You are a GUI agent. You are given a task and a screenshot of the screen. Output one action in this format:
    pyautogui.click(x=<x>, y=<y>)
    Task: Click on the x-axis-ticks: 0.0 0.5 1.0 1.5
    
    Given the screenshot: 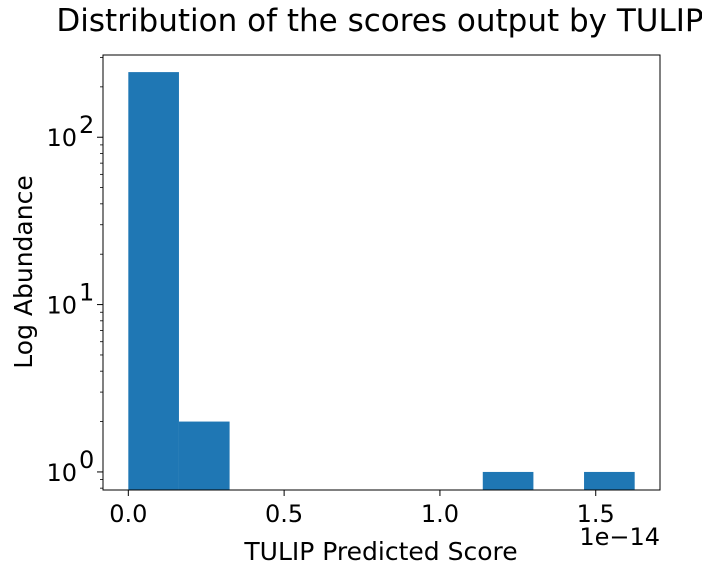 What is the action you would take?
    pyautogui.click(x=362, y=509)
    